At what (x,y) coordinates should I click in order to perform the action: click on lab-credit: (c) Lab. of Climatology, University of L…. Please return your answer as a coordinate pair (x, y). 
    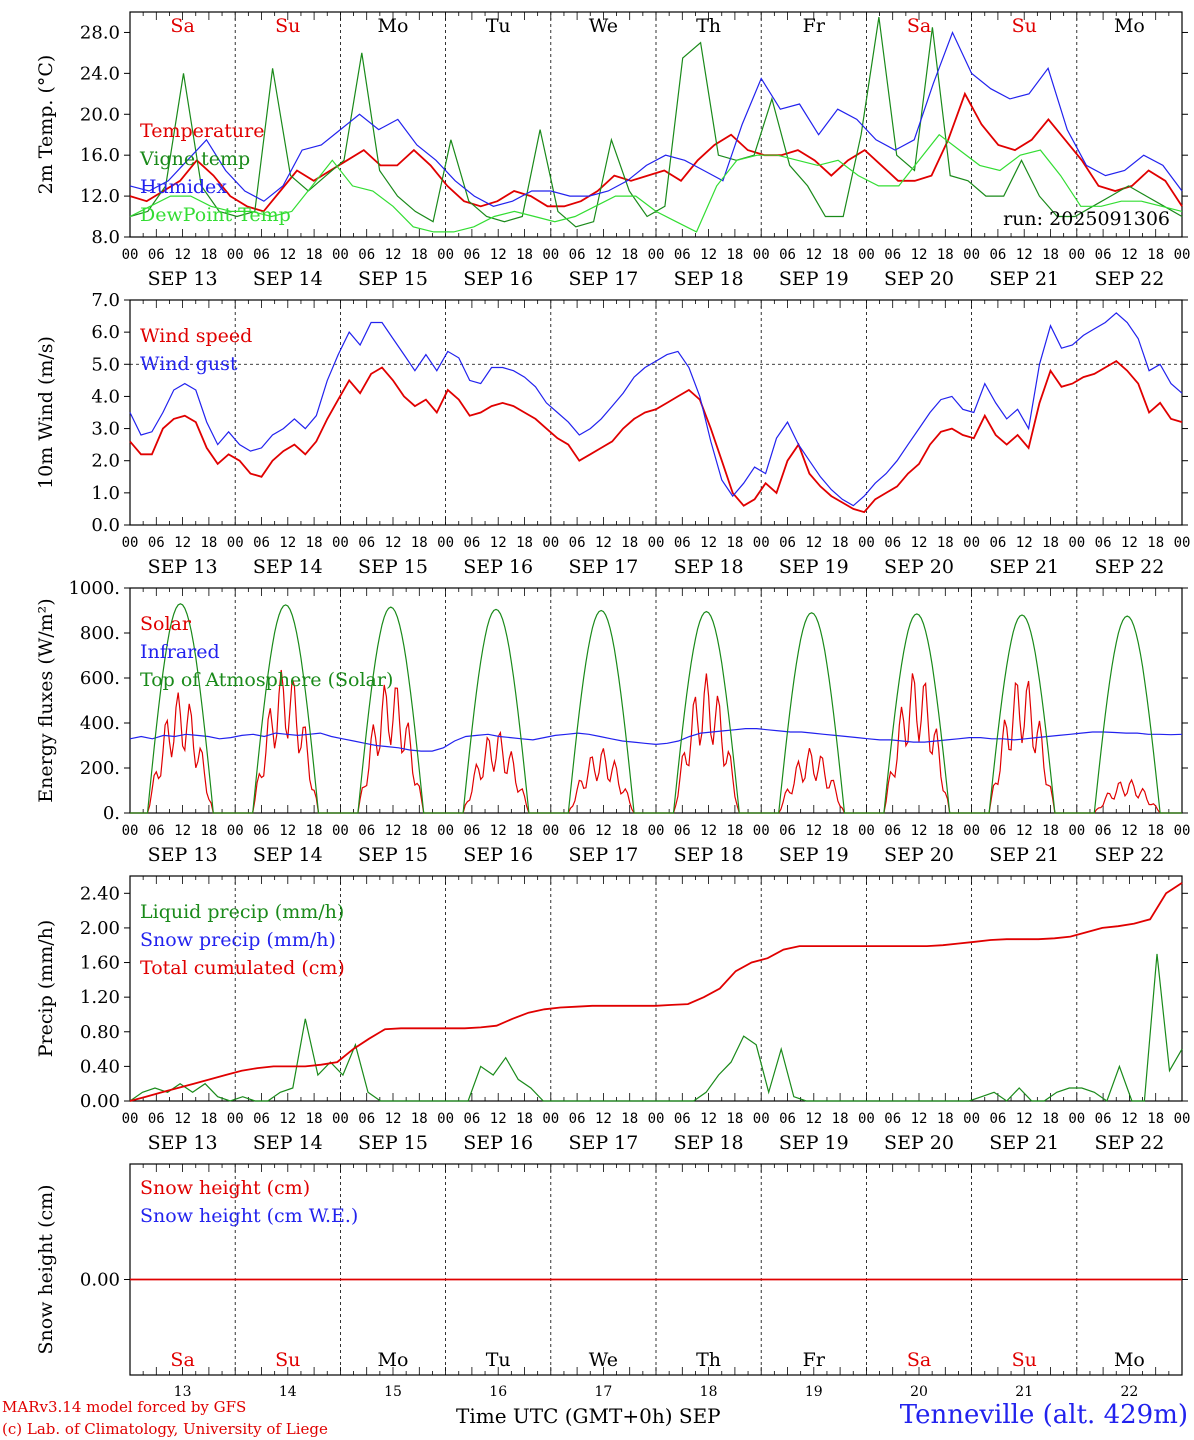
    Looking at the image, I should click on (165, 1429).